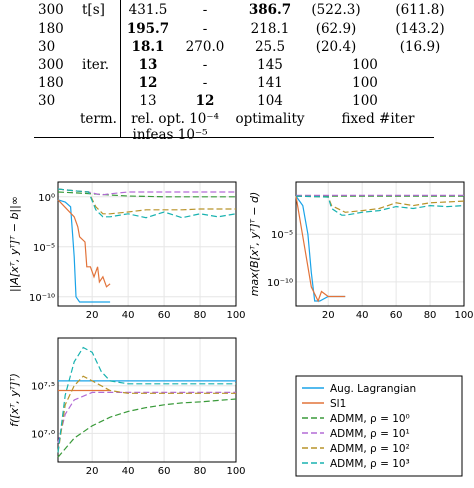  Describe the element at coordinates (378, 119) in the screenshot. I see `table-term-col45: fixed #iter` at that location.